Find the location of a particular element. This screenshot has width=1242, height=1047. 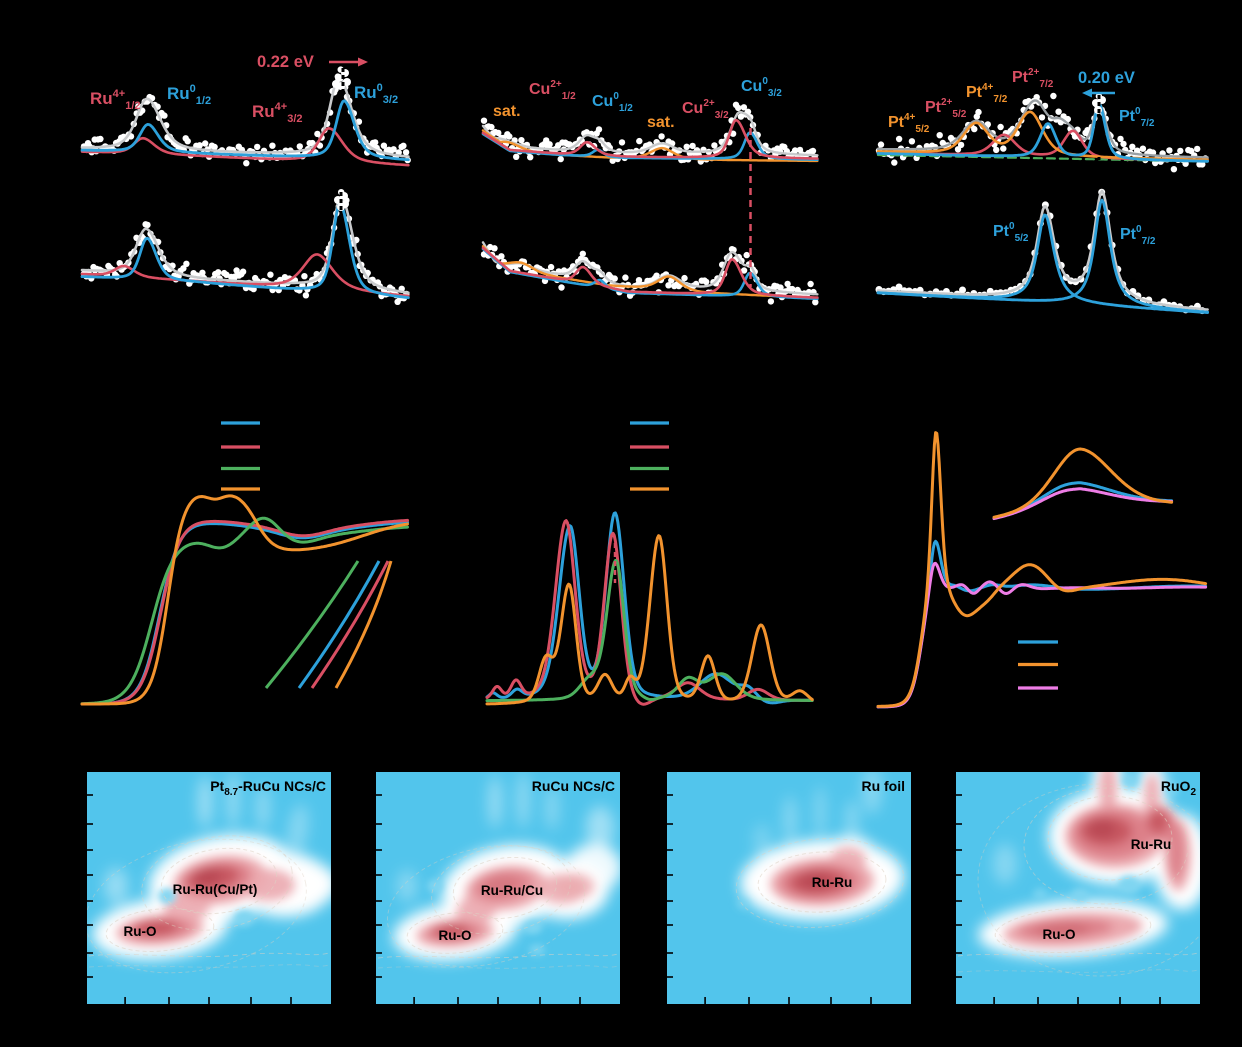

svg-text: RuO2 is located at coordinates (1179, 788).